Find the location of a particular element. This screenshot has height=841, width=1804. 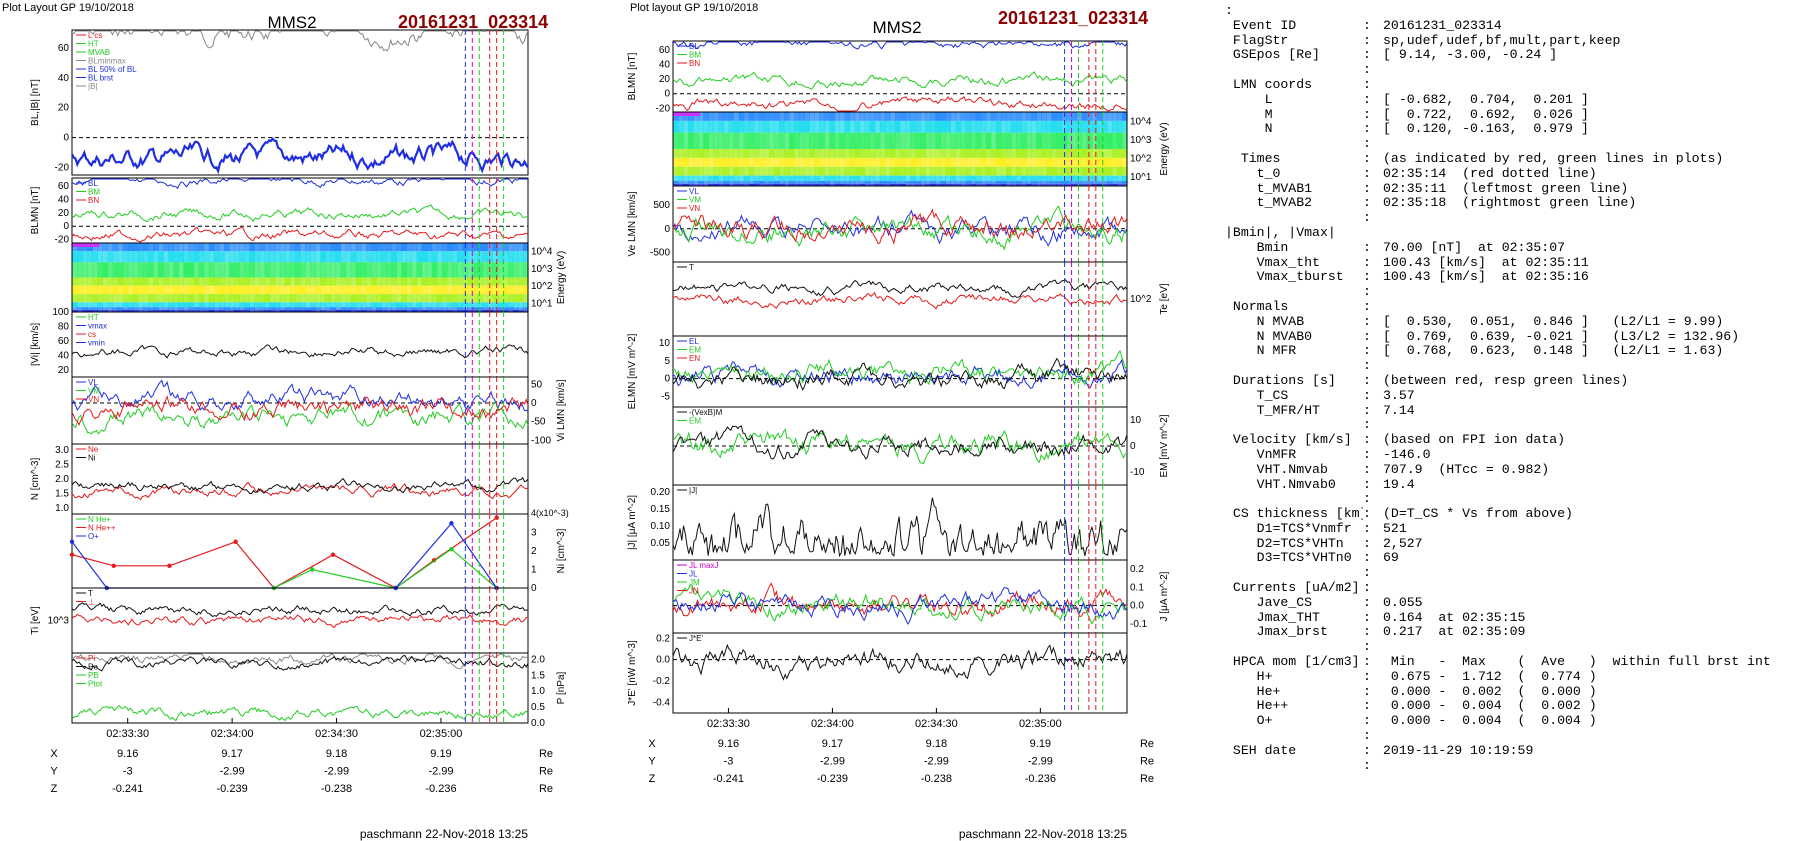

info-key: Jave_CS is located at coordinates (1269, 602).